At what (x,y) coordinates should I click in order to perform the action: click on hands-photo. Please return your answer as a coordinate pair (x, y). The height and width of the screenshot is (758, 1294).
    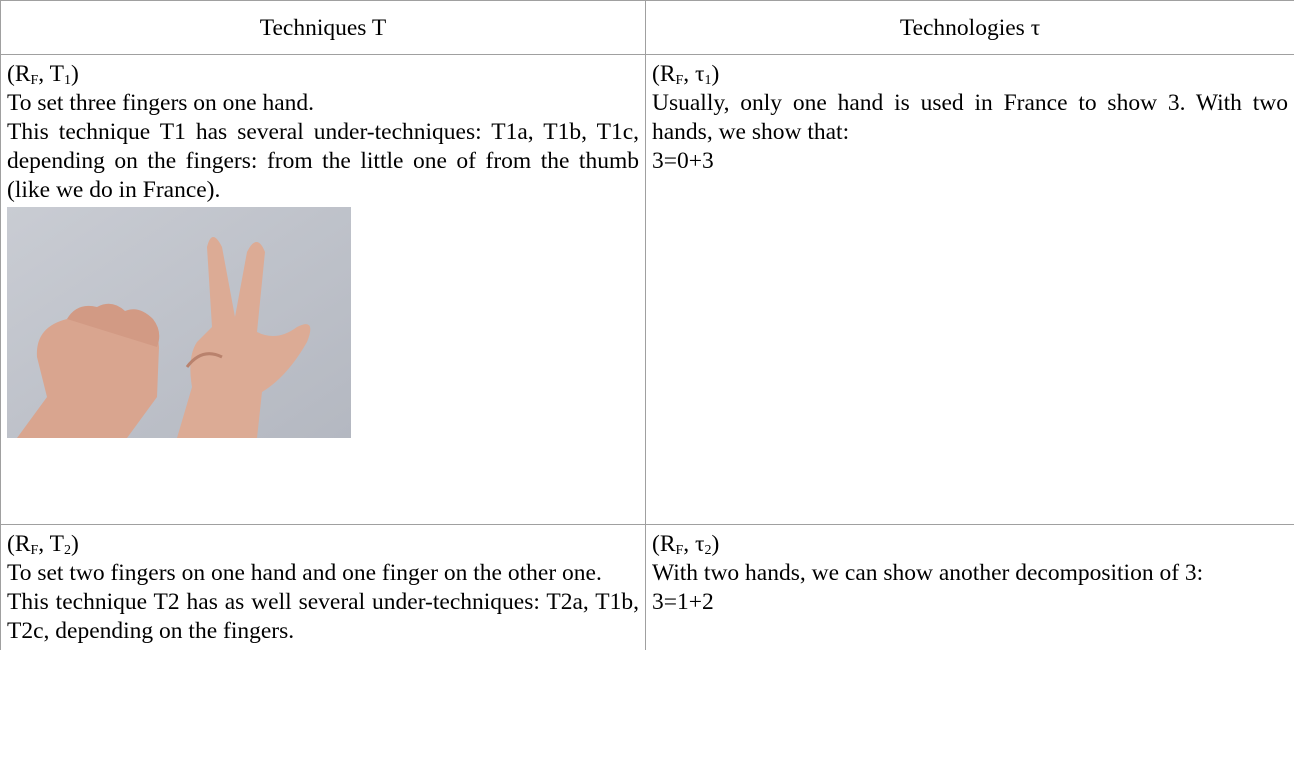
    Looking at the image, I should click on (179, 322).